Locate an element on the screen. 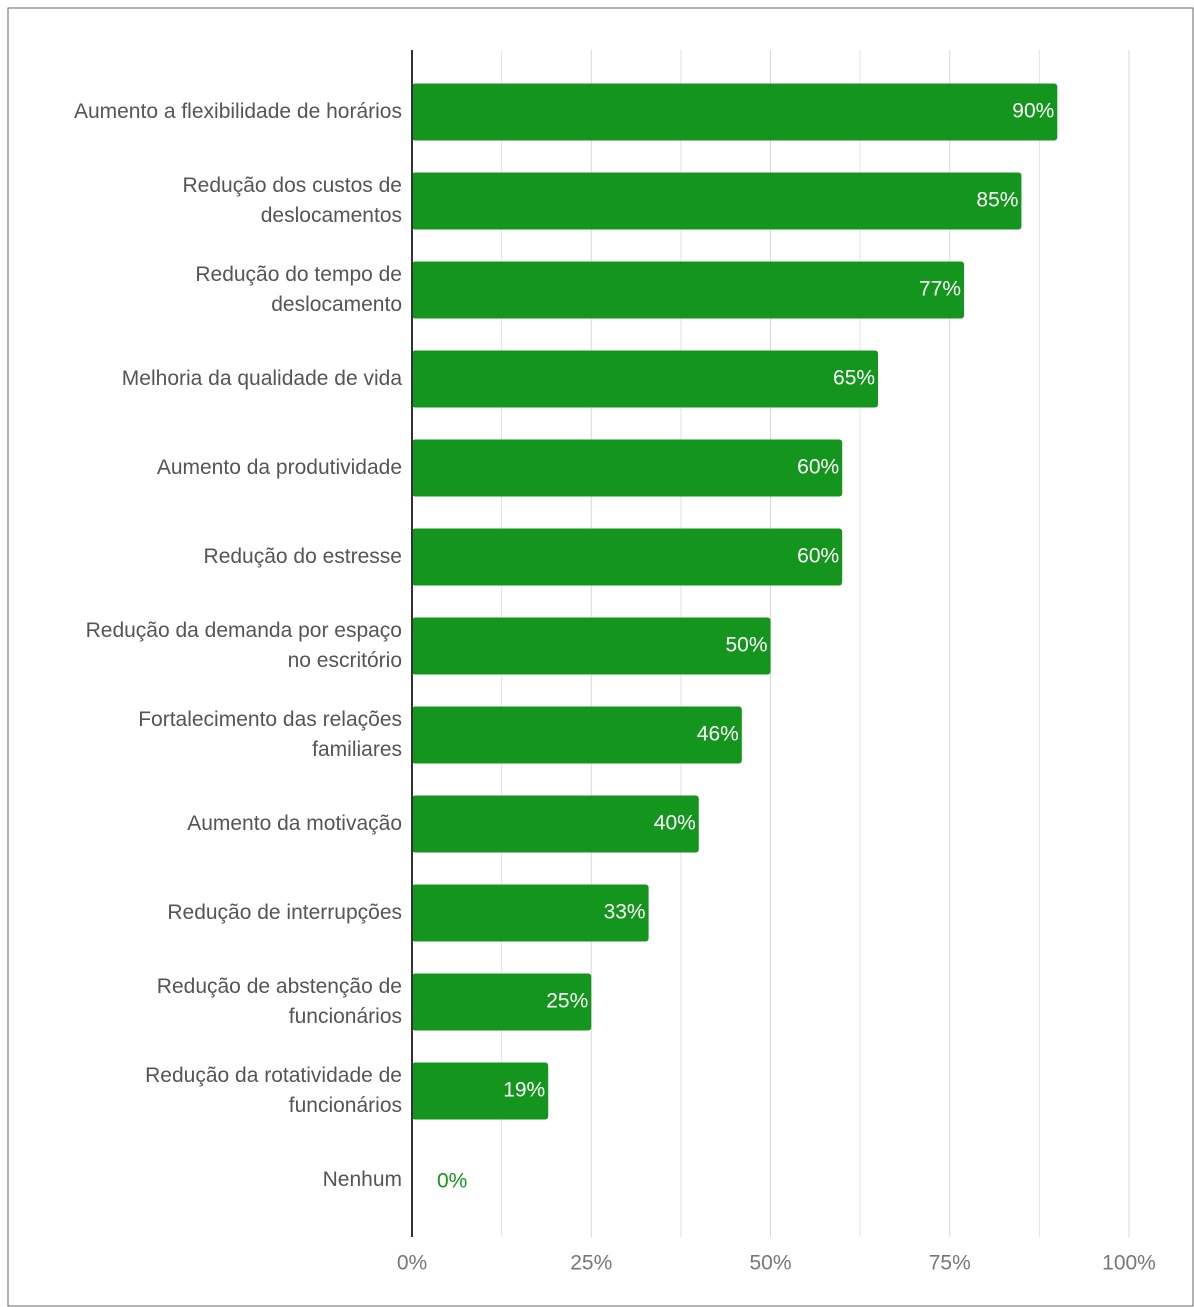 This screenshot has width=1194, height=1307. x-tick-label: 0% is located at coordinates (412, 1263).